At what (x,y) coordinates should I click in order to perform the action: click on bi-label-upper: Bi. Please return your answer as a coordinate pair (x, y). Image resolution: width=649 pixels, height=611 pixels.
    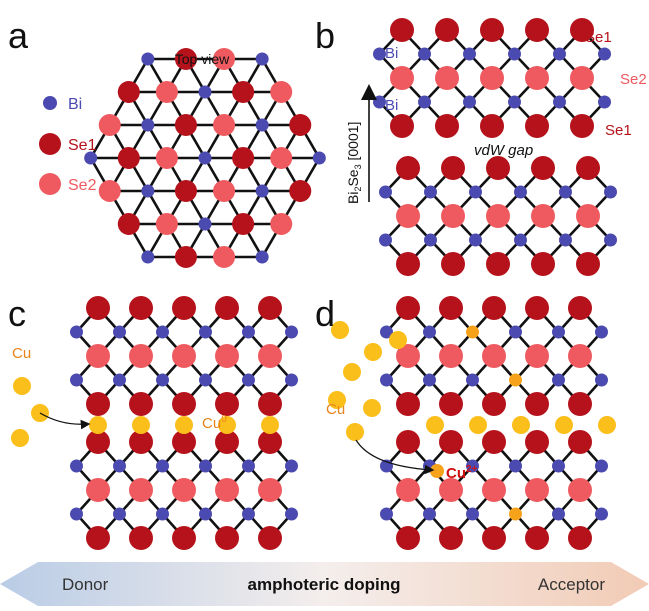
    Looking at the image, I should click on (391, 53).